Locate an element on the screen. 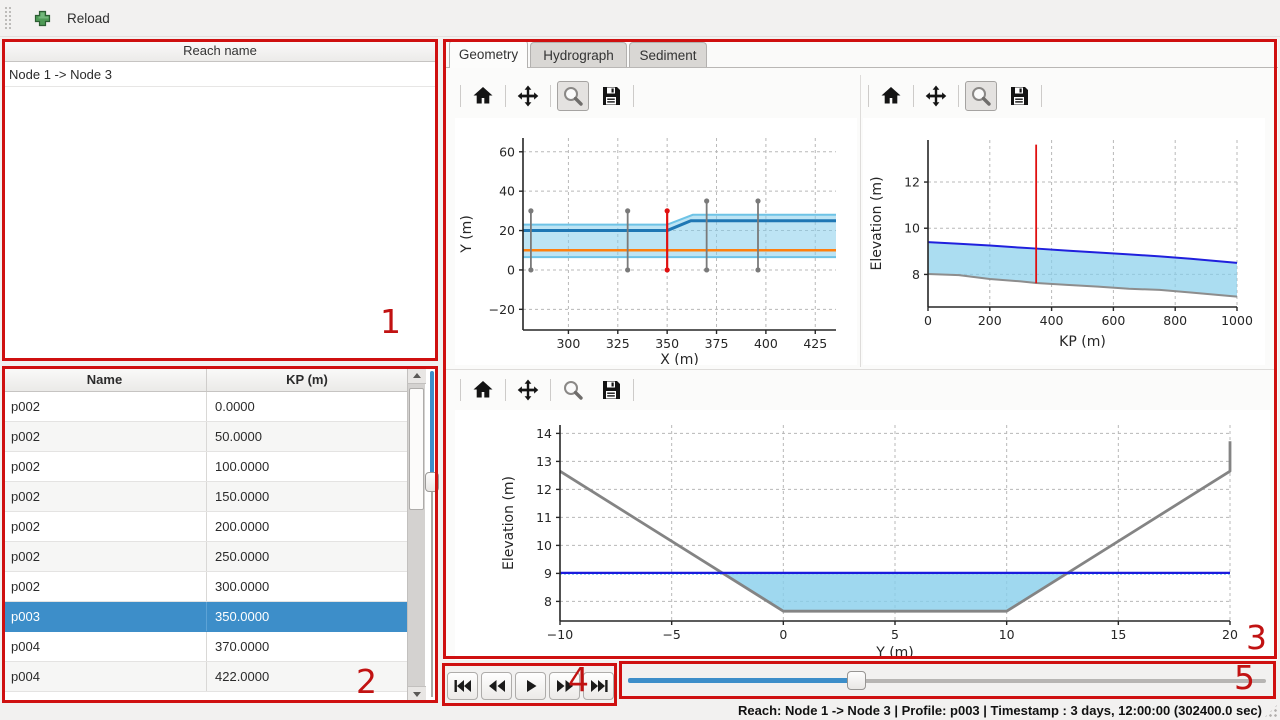  tab-geometry: Geometry is located at coordinates (488, 54).